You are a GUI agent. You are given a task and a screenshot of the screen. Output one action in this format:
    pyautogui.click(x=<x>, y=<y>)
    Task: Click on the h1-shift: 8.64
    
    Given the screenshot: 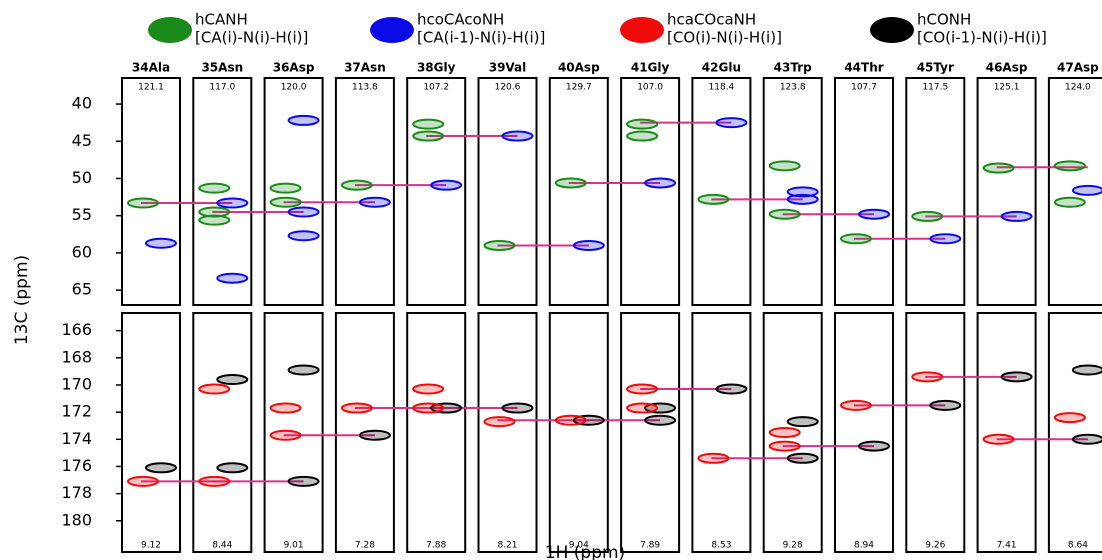 What is the action you would take?
    pyautogui.click(x=1078, y=546)
    